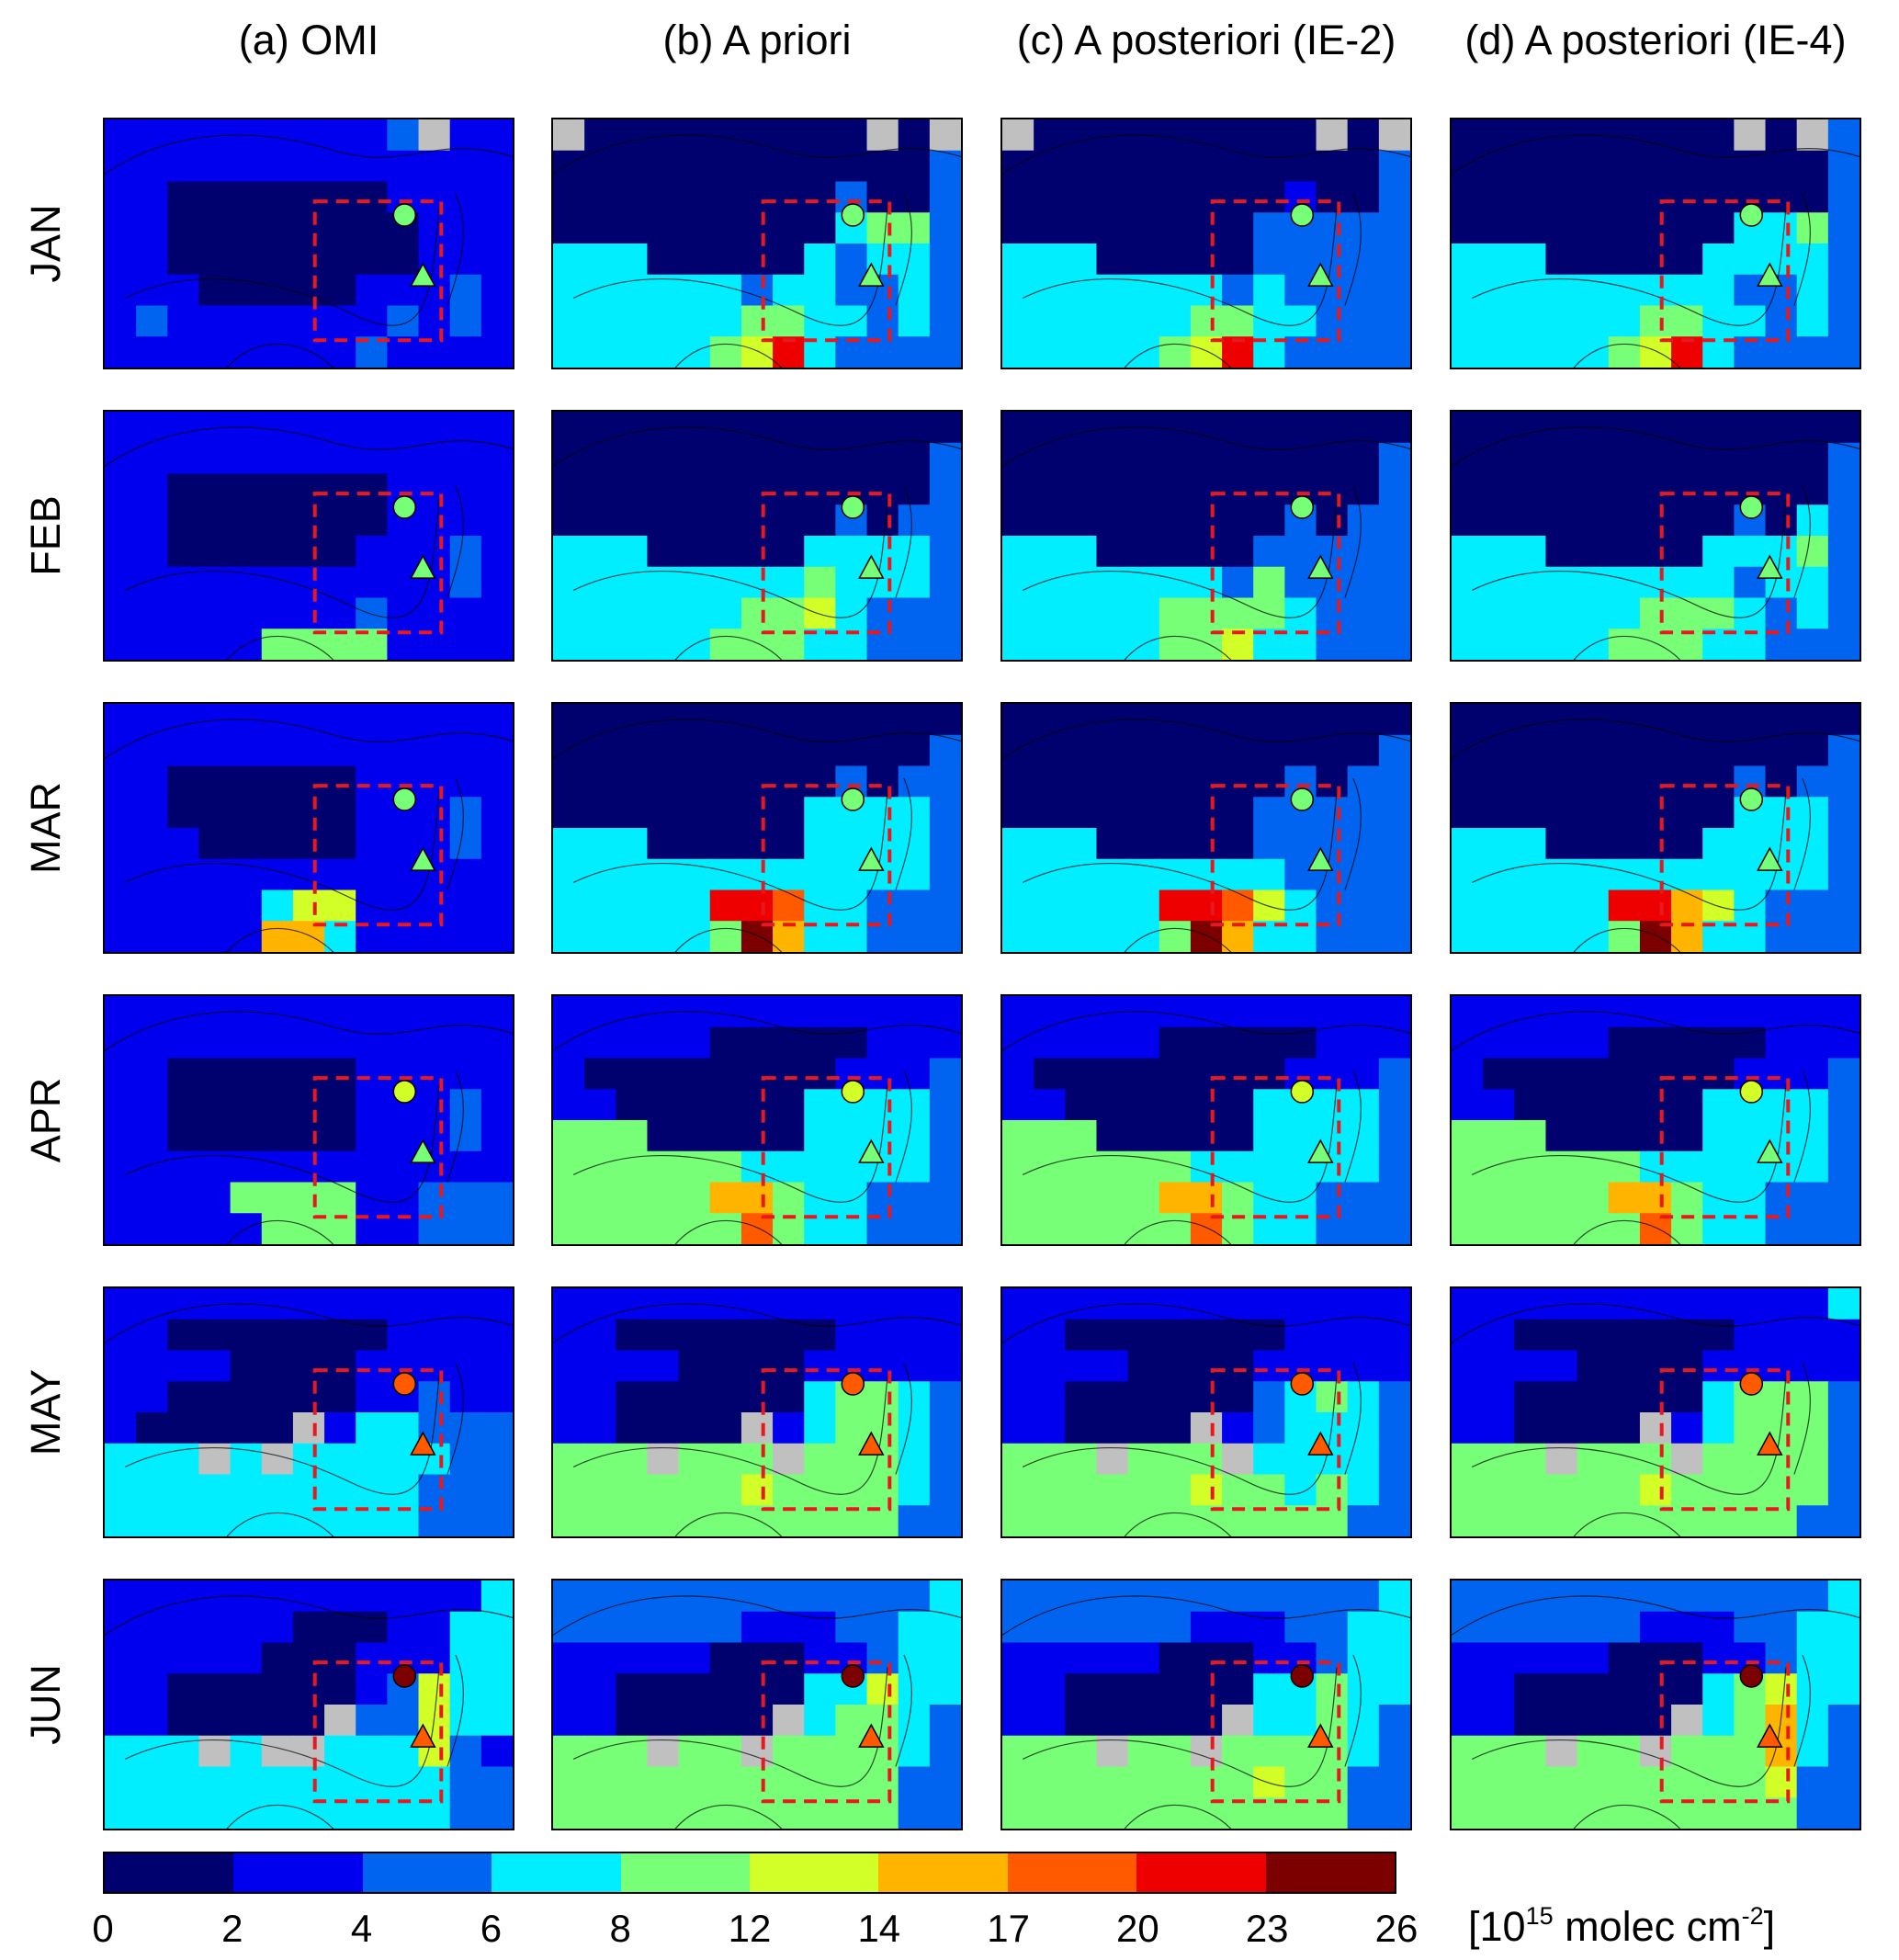 This screenshot has height=1960, width=1899. I want to click on region-box, so click(1725, 856).